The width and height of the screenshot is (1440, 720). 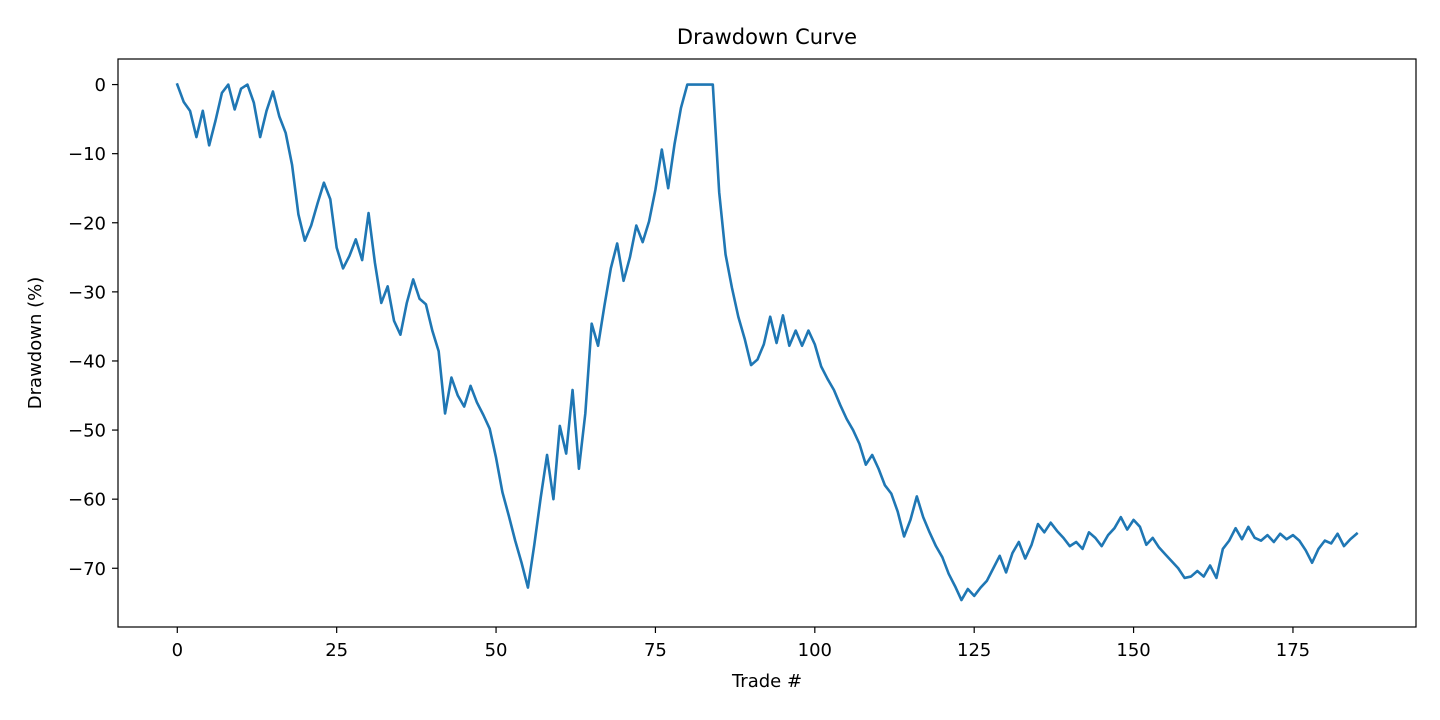 What do you see at coordinates (496, 650) in the screenshot?
I see `x-tick-label: 50` at bounding box center [496, 650].